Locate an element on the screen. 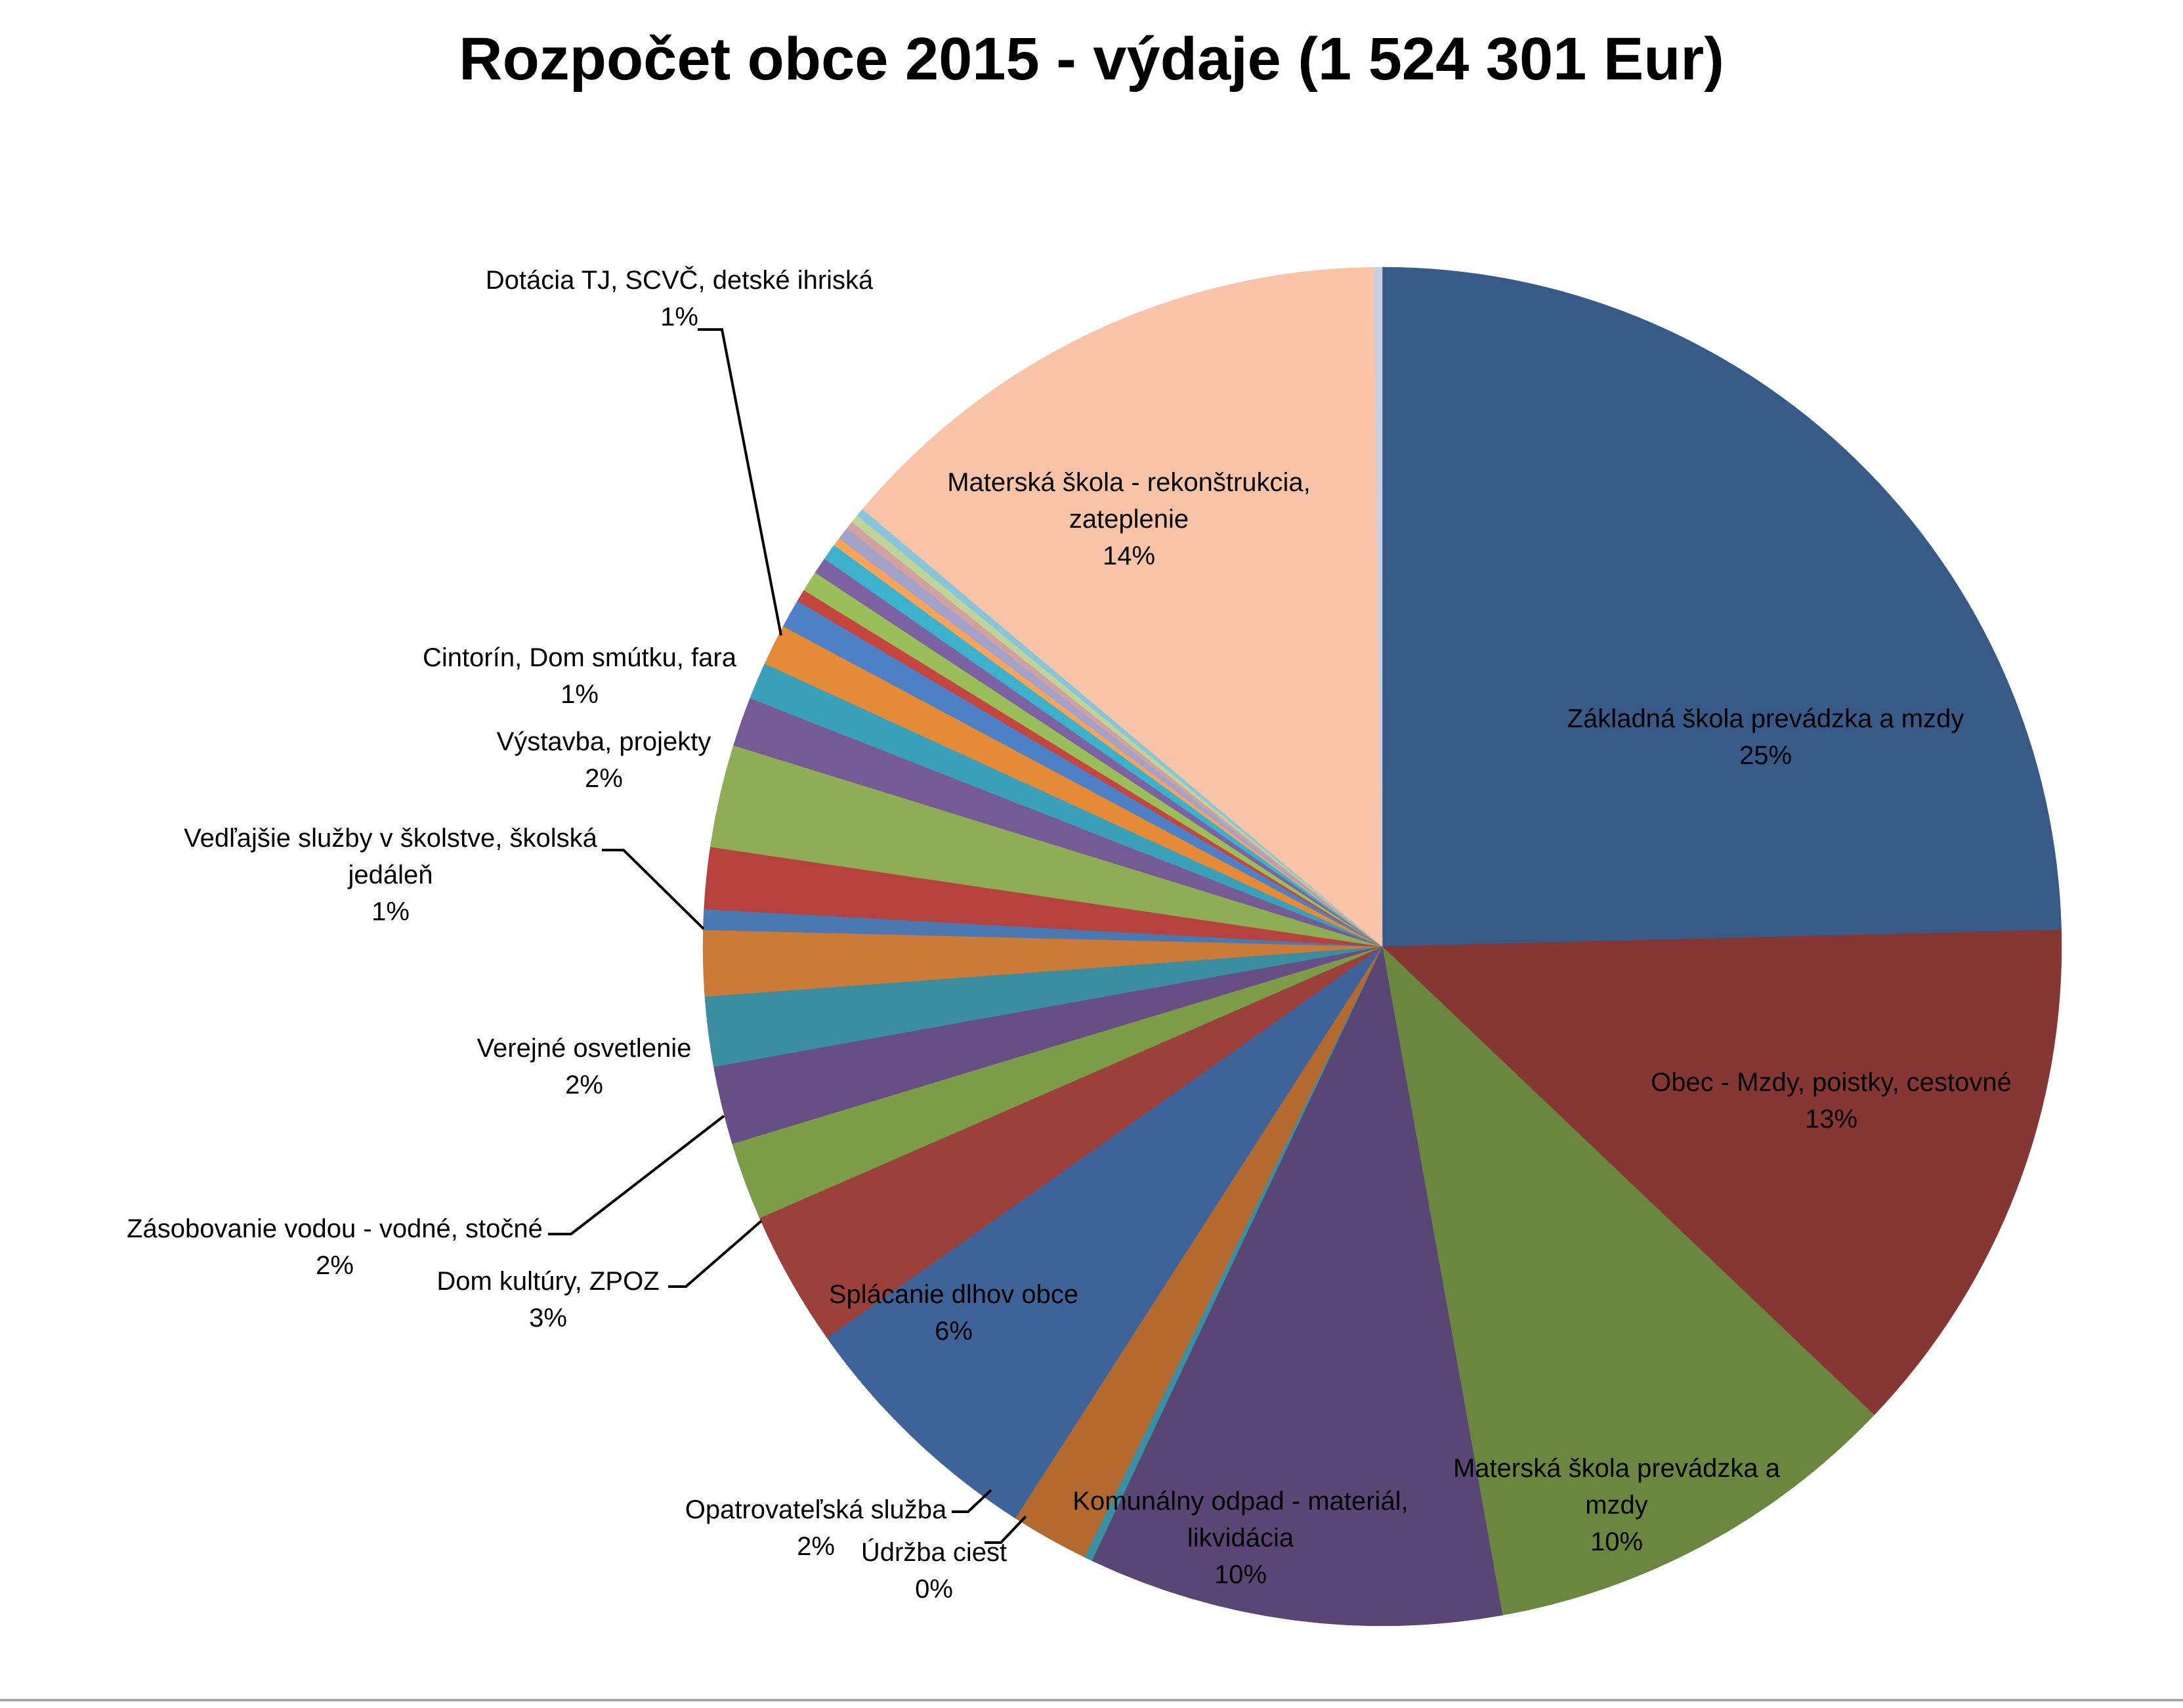 The height and width of the screenshot is (1708, 2183). slice-label-line: 25% is located at coordinates (1765, 755).